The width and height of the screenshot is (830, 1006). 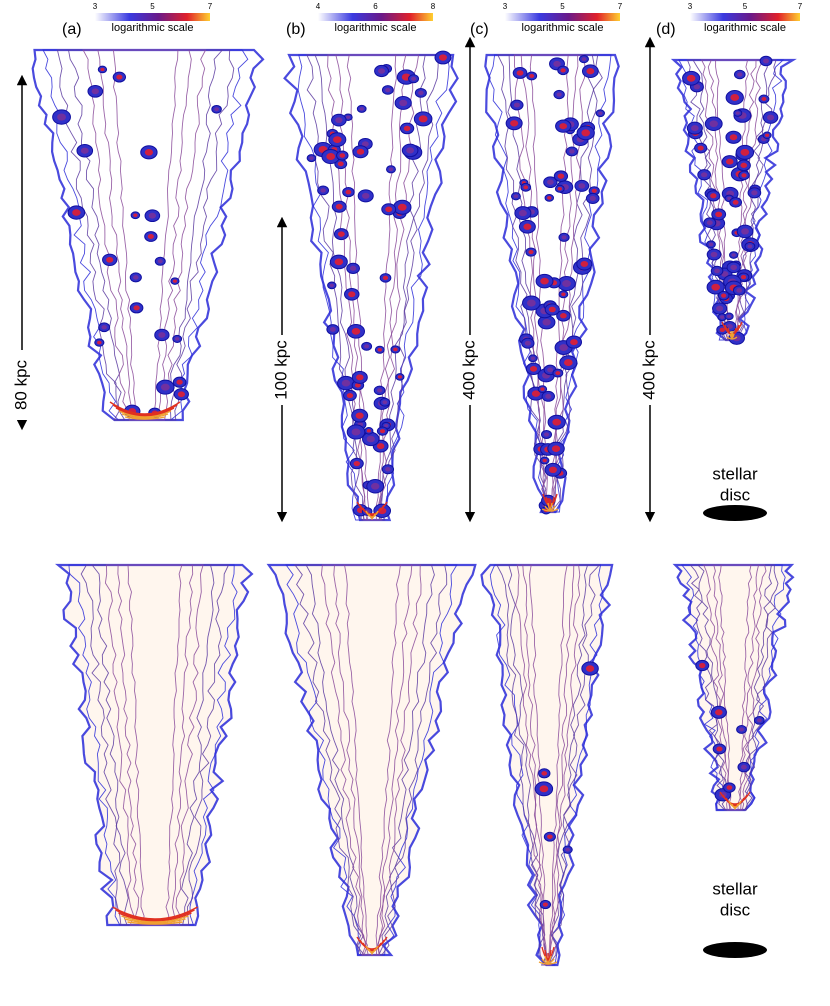 I want to click on scale-label-bg, so click(x=470, y=370).